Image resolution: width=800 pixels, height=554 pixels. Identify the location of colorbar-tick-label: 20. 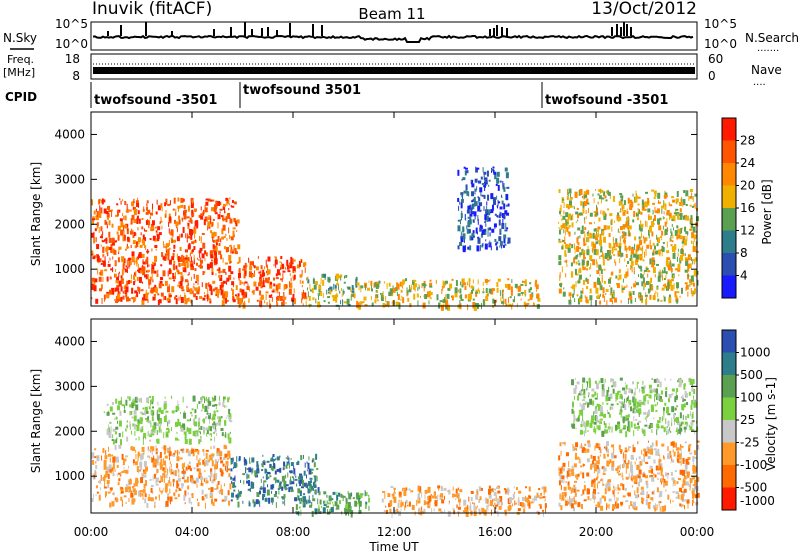
(747, 186).